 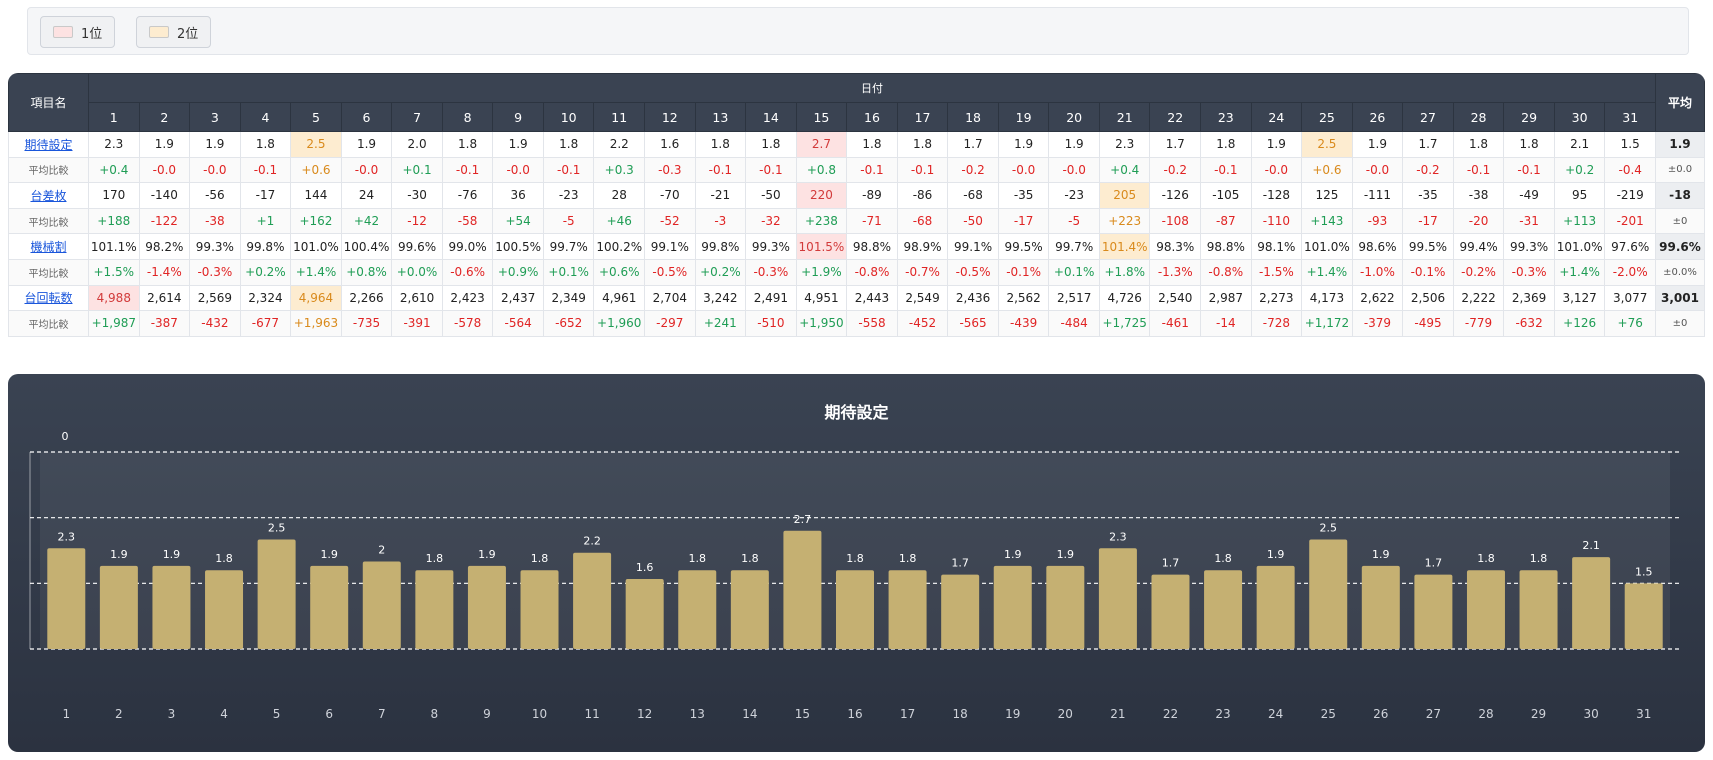 What do you see at coordinates (1644, 571) in the screenshot?
I see `bar-value-label: 1.5` at bounding box center [1644, 571].